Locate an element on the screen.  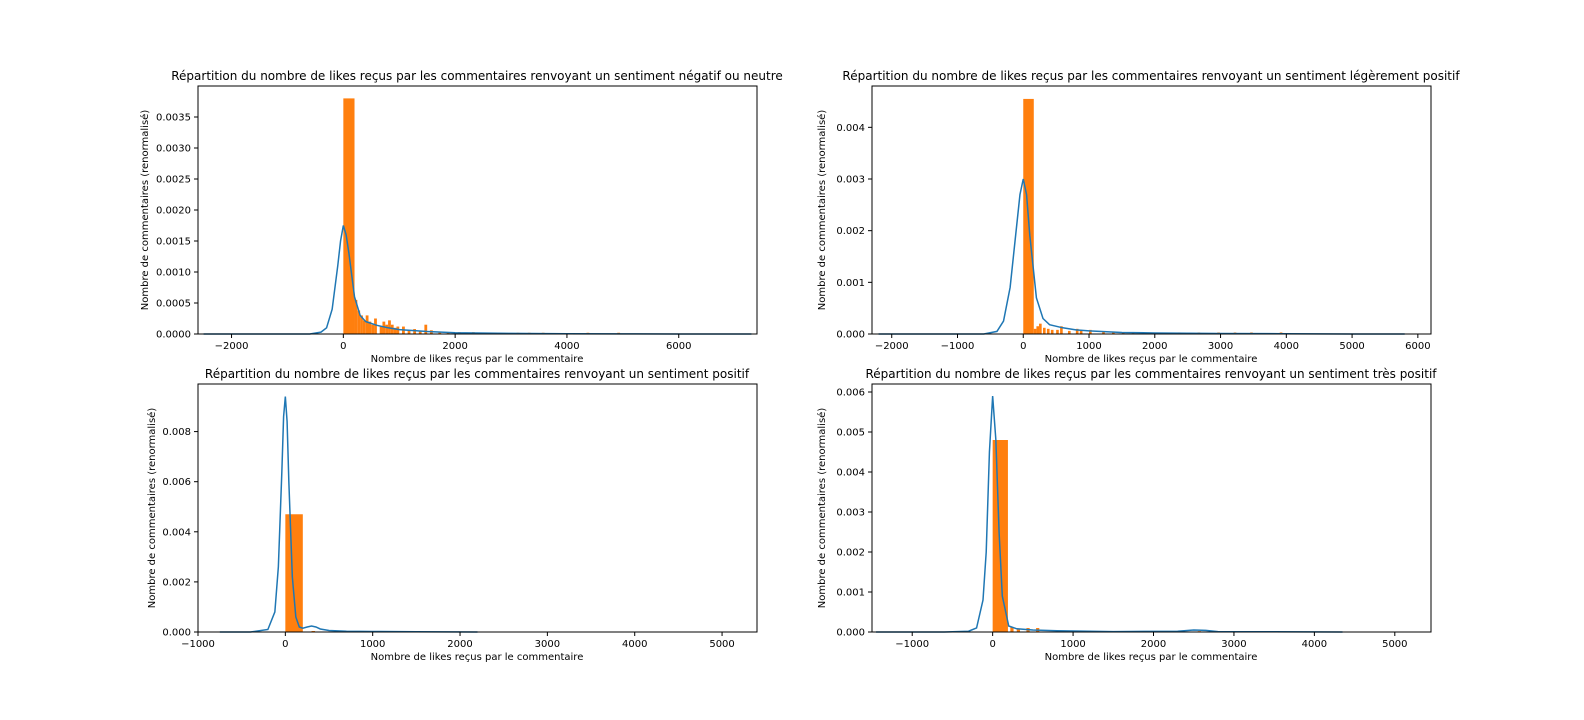
y-tick-label: 0.001 is located at coordinates (850, 593).